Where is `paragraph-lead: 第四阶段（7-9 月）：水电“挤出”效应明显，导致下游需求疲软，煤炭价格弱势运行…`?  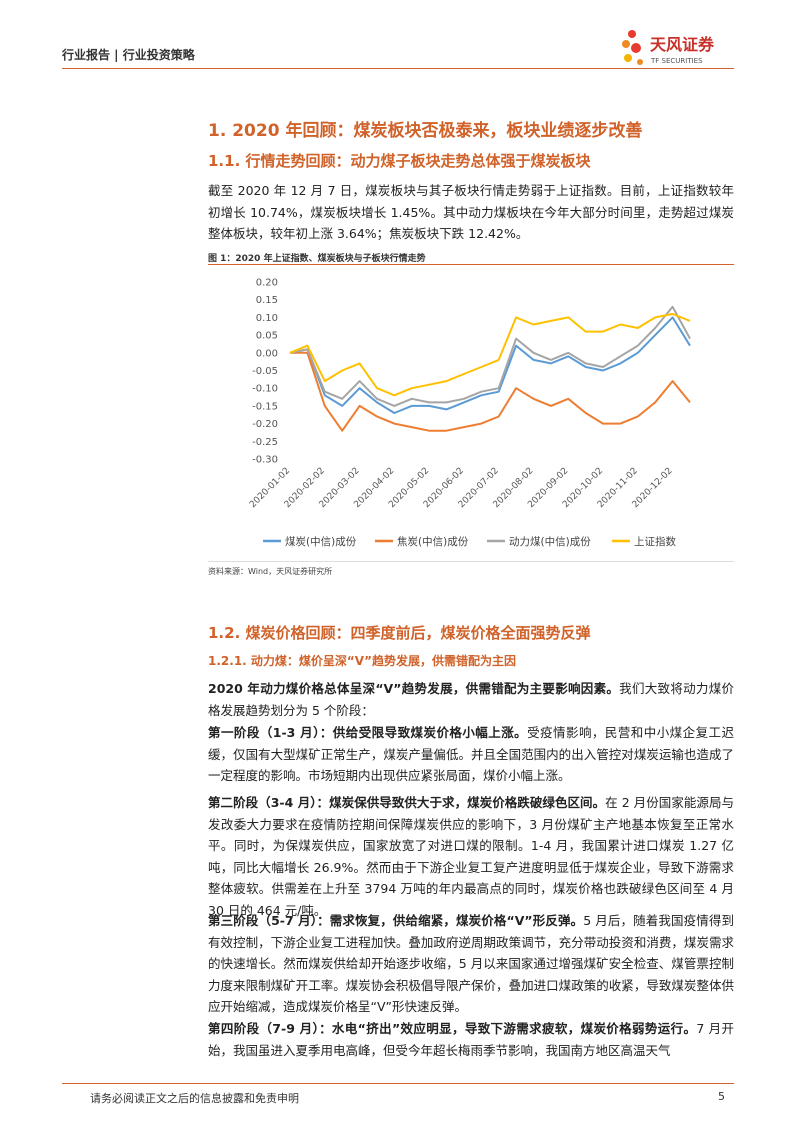 paragraph-lead: 第四阶段（7-9 月）：水电“挤出”效应明显，导致下游需求疲软，煤炭价格弱势运行… is located at coordinates (452, 1028).